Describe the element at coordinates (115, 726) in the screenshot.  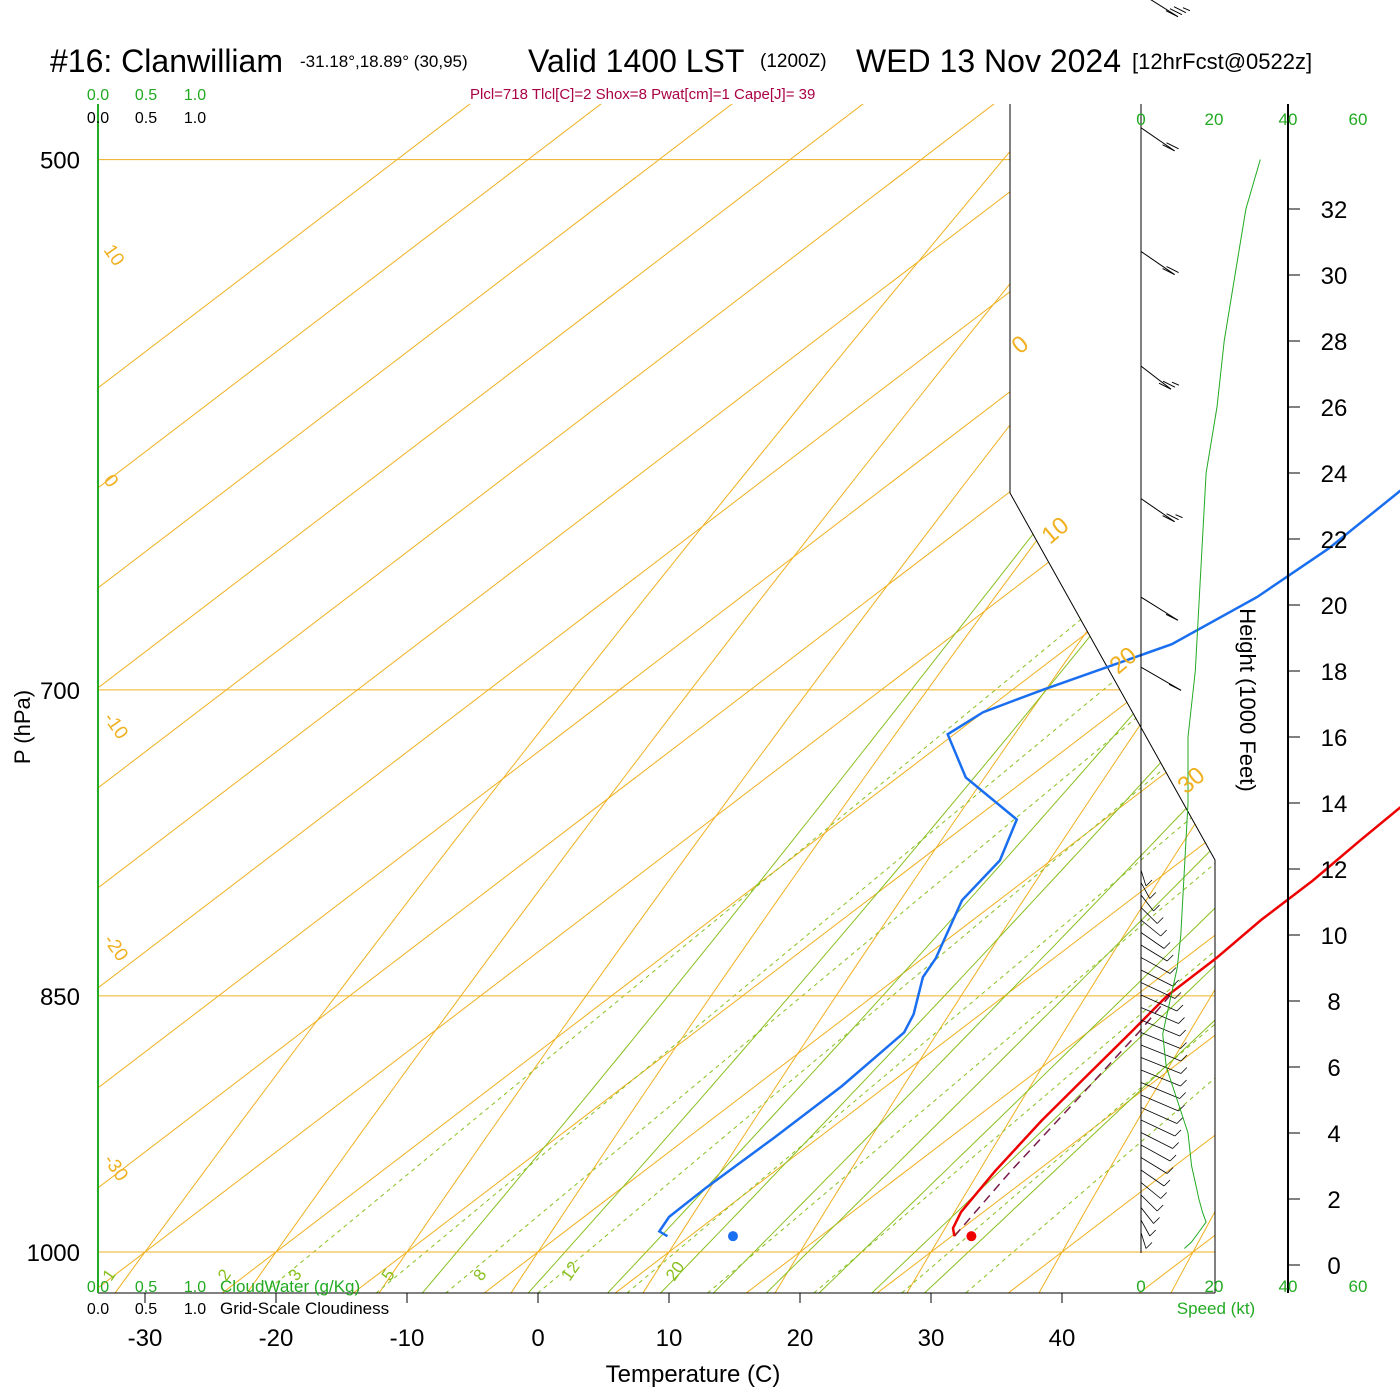
I see `isotherm-label: -10` at that location.